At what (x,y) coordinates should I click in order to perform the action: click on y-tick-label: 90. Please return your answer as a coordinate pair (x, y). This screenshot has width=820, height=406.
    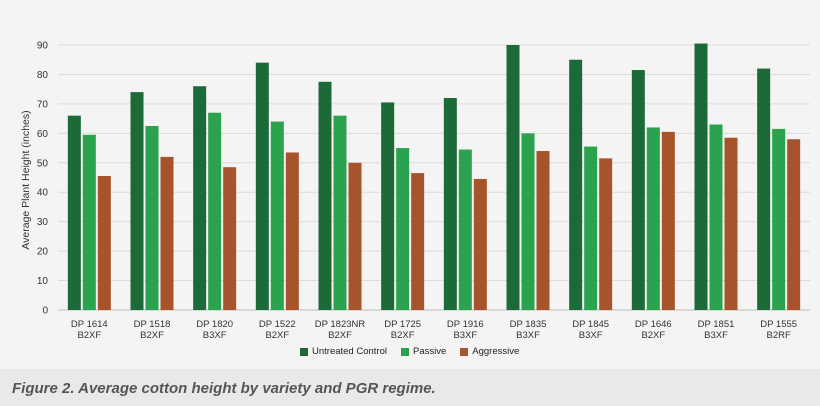
    Looking at the image, I should click on (43, 46).